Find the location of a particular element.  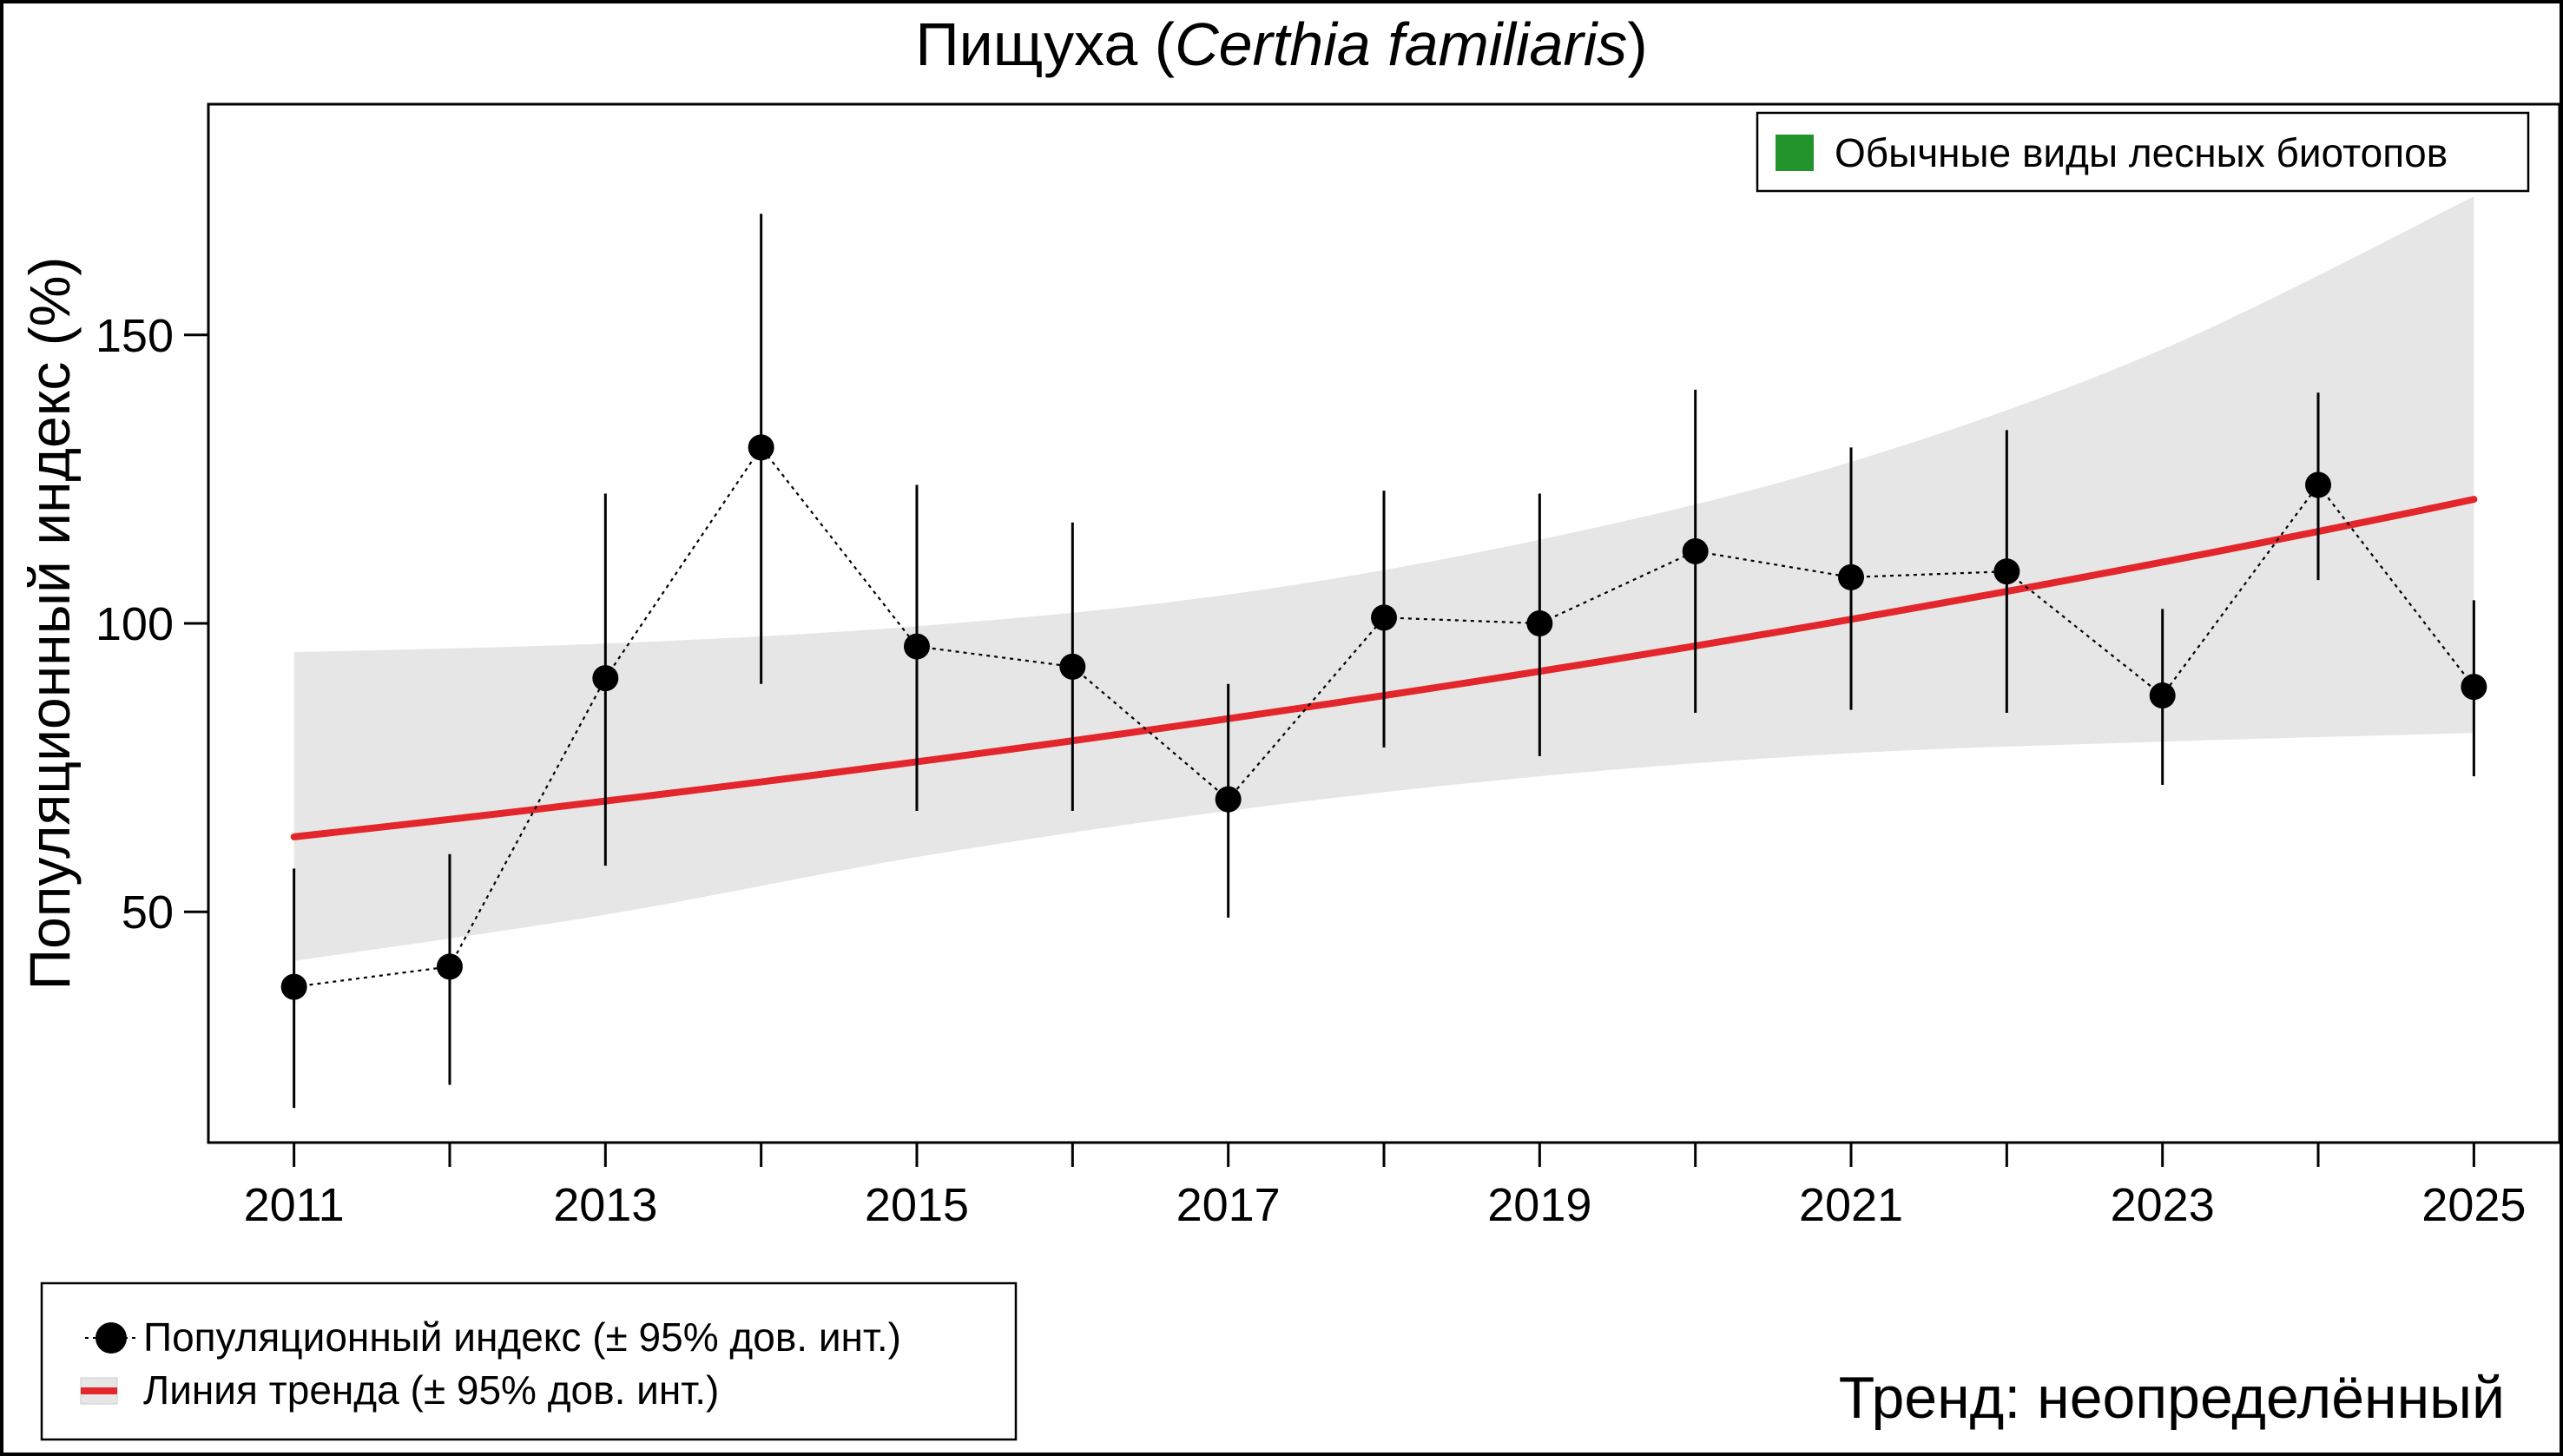

inner-legend-box is located at coordinates (2143, 152).